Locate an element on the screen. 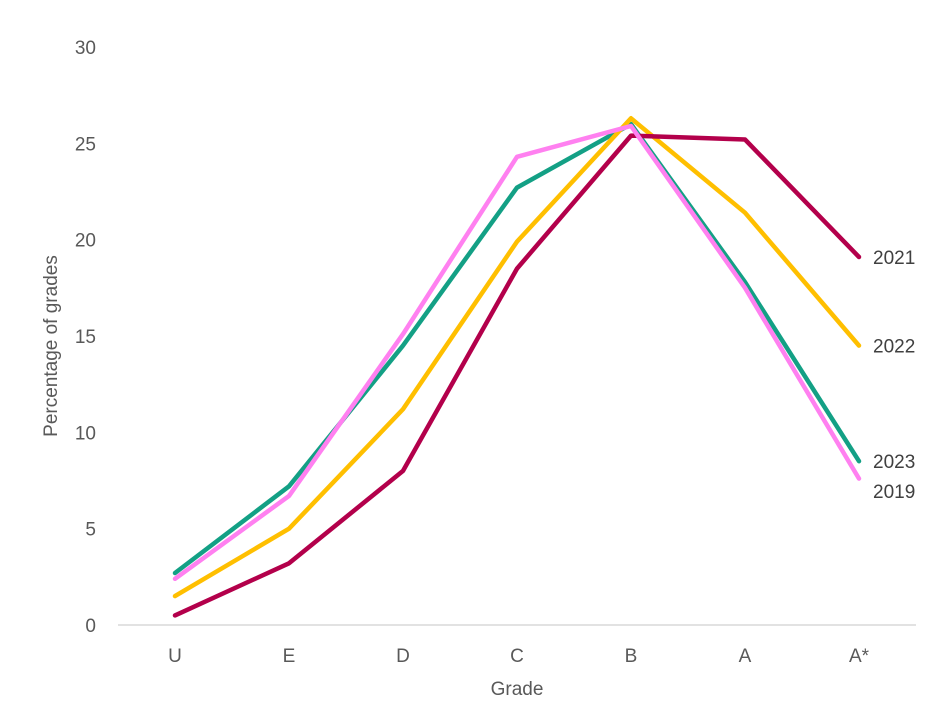 The height and width of the screenshot is (723, 945). x-tick-label: U is located at coordinates (175, 656).